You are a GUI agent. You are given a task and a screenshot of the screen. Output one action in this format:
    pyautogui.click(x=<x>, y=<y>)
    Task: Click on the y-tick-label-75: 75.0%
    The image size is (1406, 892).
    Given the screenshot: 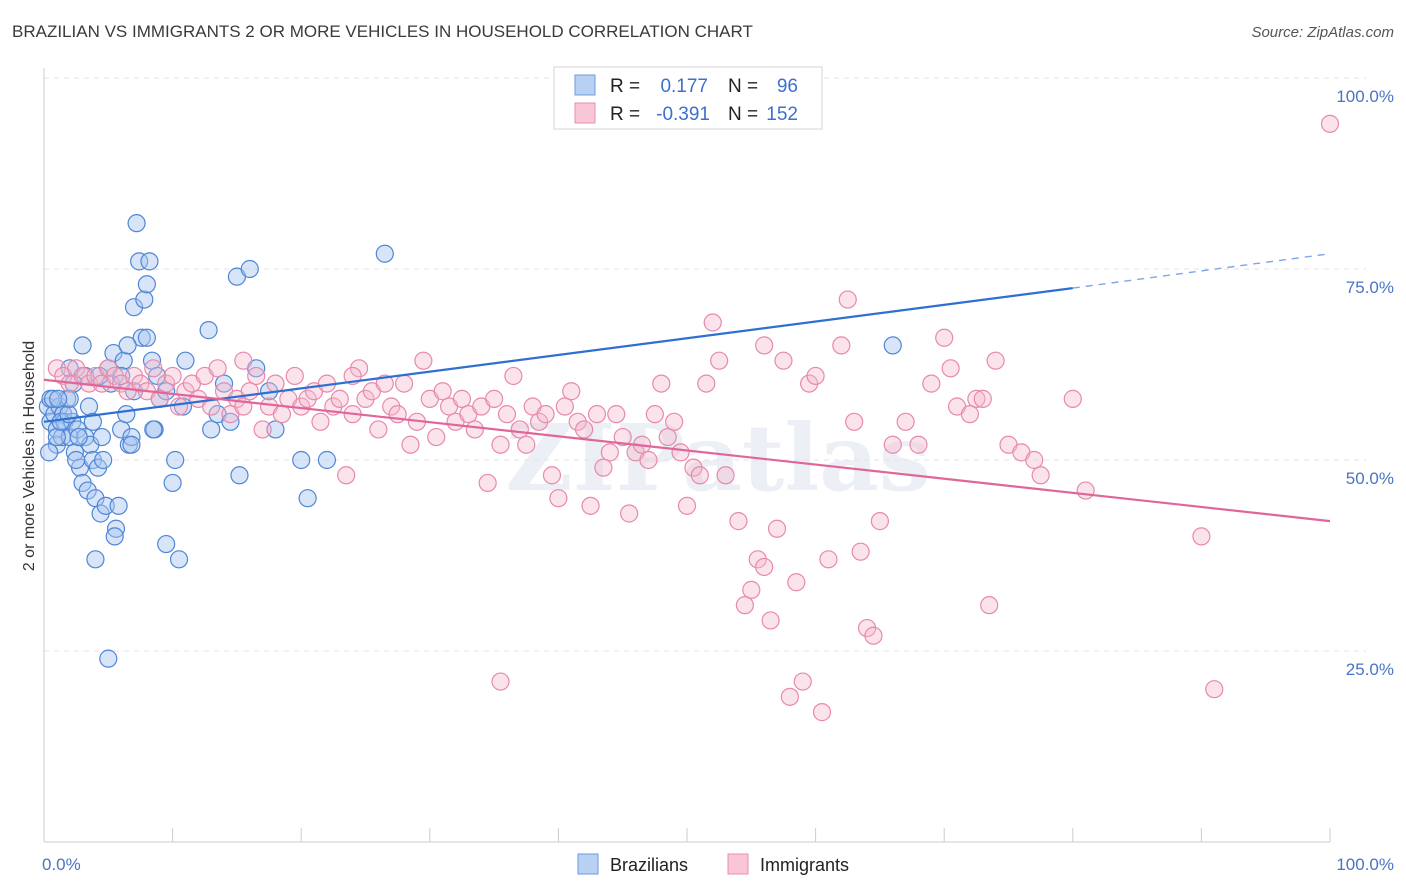 What is the action you would take?
    pyautogui.click(x=1370, y=287)
    